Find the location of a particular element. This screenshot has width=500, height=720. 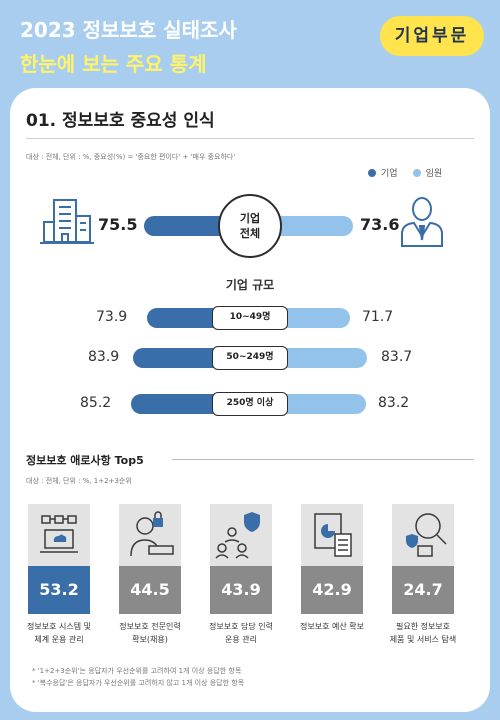

threat-label-5-line1: 필요한 정보보호 is located at coordinates (423, 626).